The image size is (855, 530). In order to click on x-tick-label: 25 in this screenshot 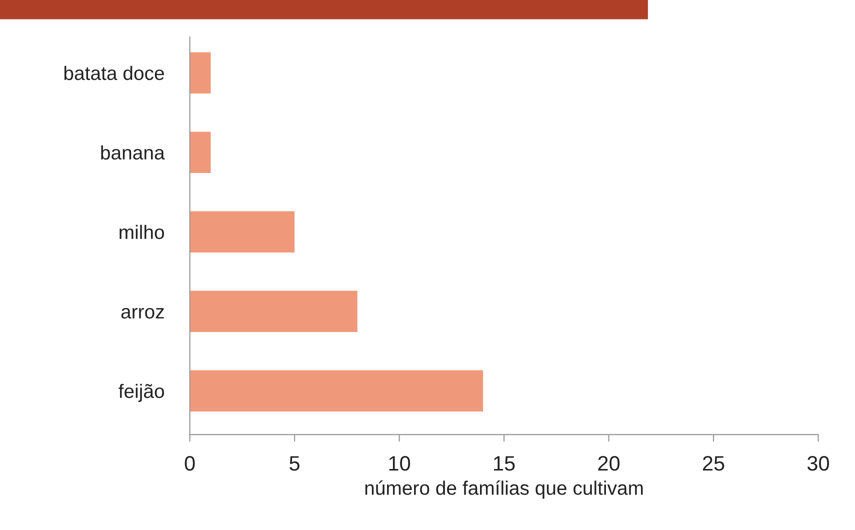, I will do `click(713, 463)`.